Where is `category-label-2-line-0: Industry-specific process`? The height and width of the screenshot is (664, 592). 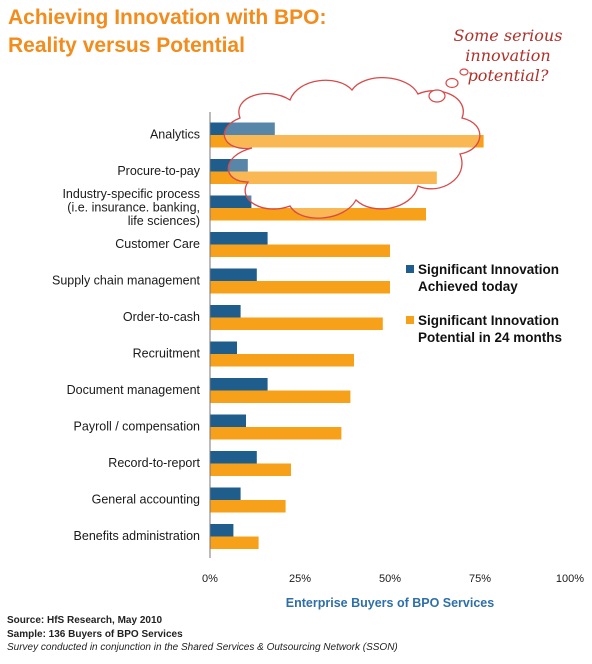 category-label-2-line-0: Industry-specific process is located at coordinates (131, 194).